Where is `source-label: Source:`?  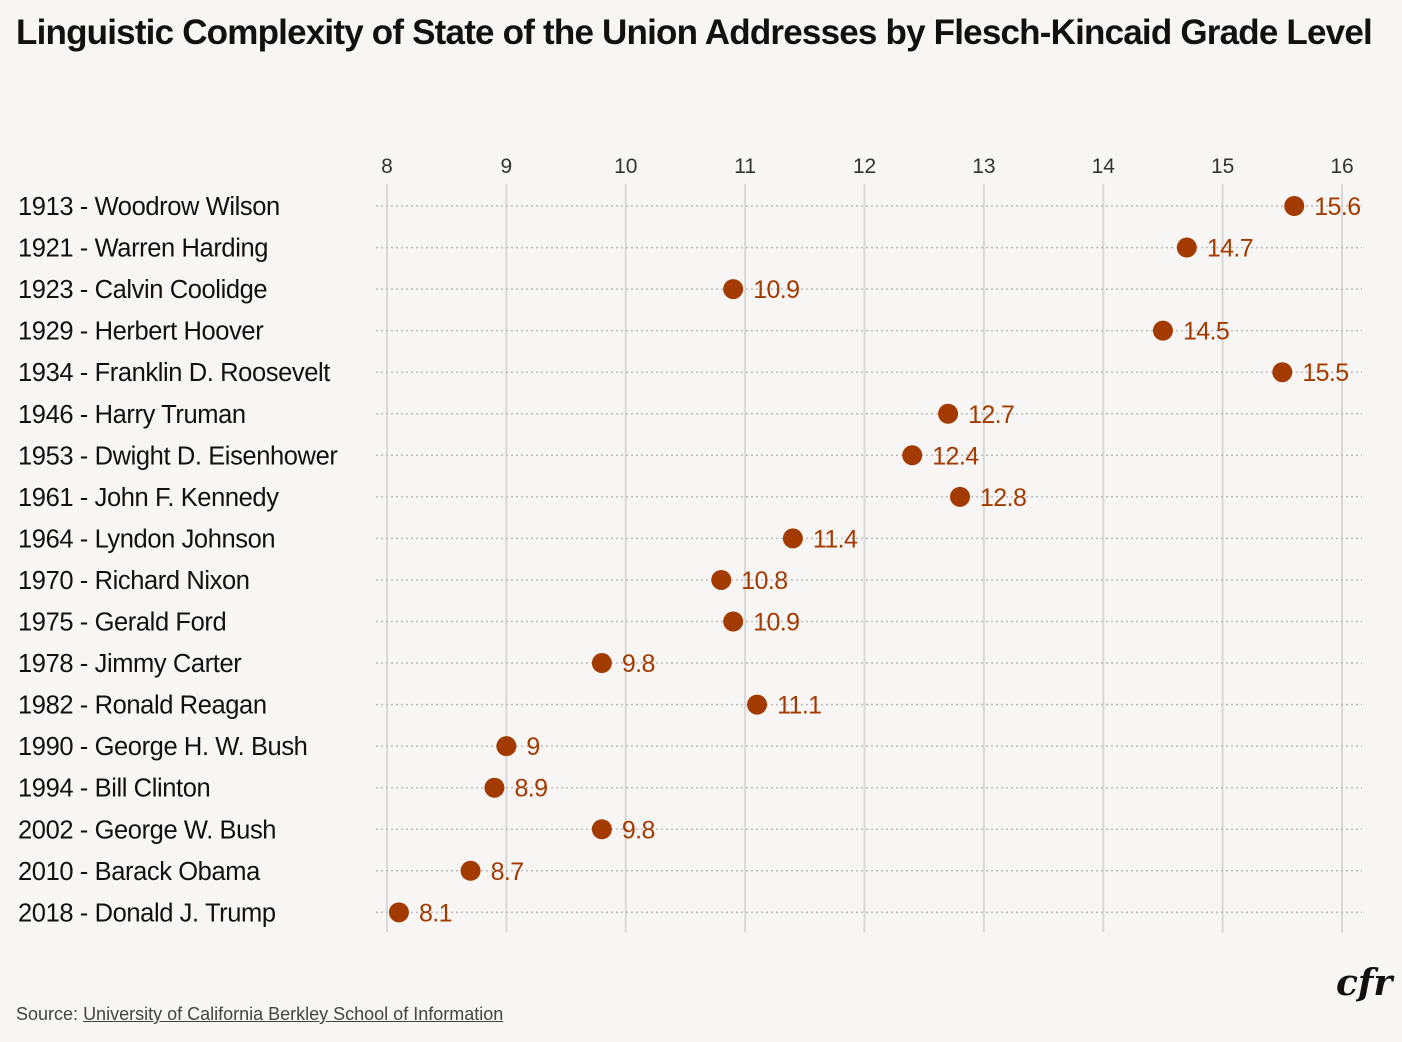 source-label: Source: is located at coordinates (47, 1014).